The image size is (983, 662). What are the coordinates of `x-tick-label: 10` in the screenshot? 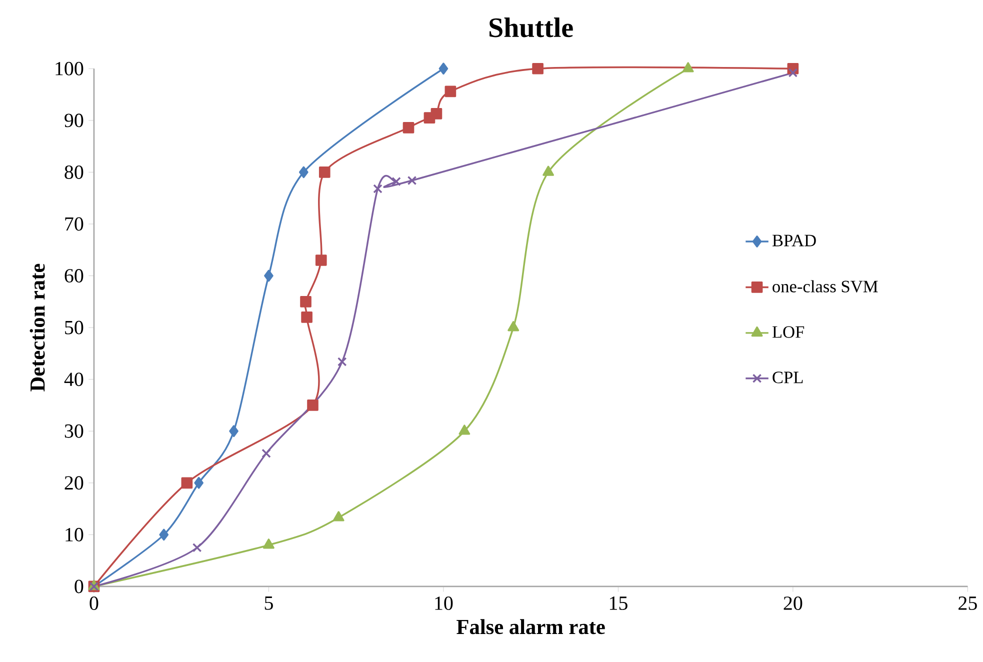 It's located at (444, 603).